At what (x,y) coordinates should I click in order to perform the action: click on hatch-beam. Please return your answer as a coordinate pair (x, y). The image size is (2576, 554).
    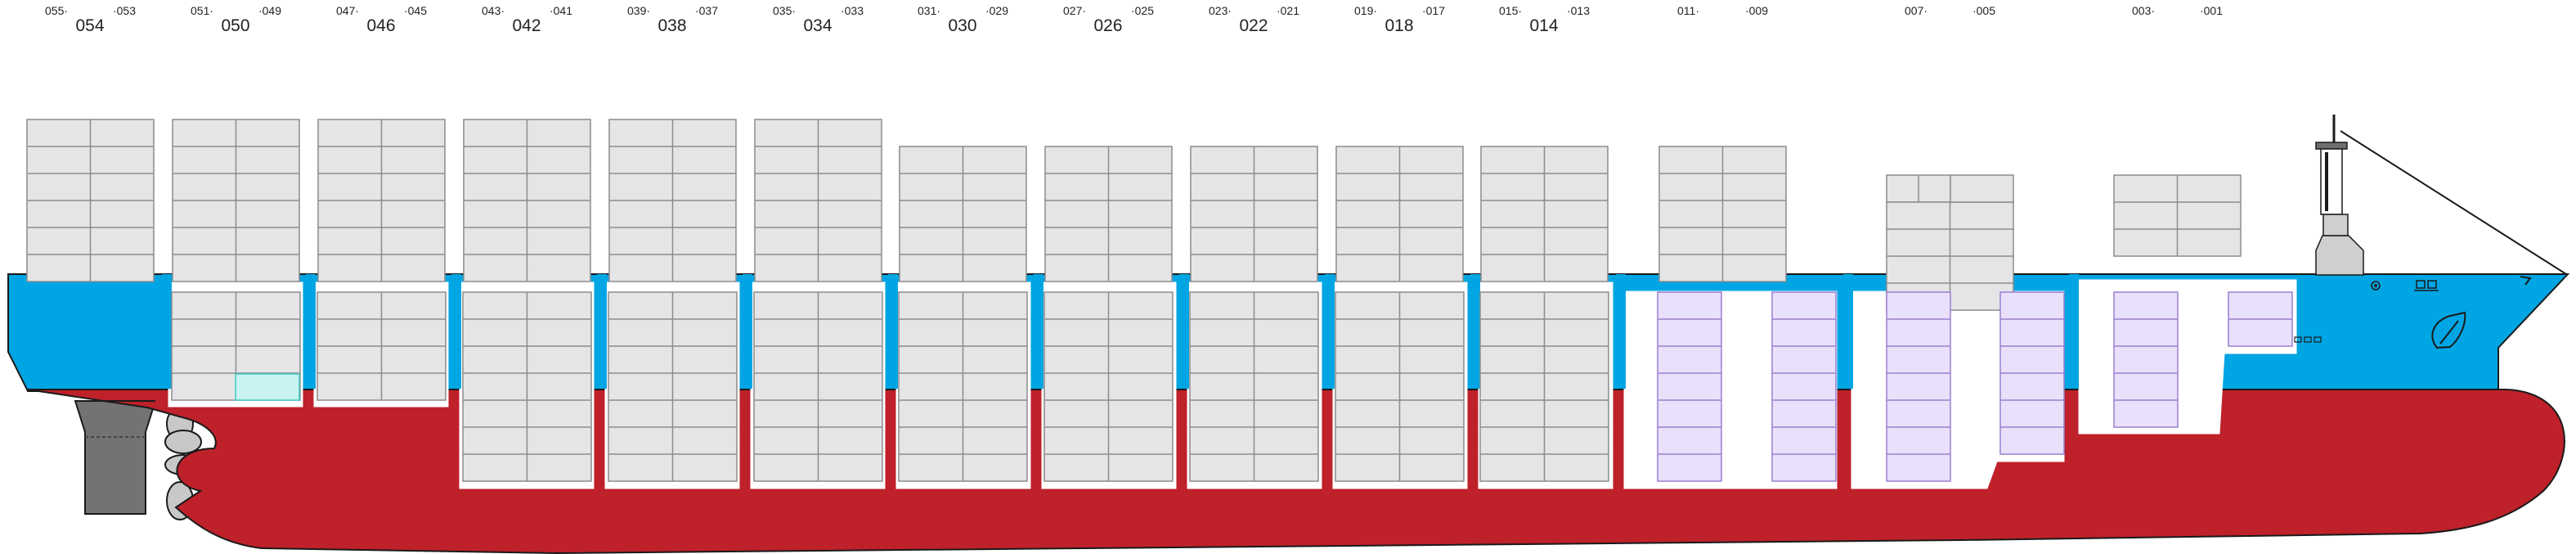
    Looking at the image, I should click on (1841, 285).